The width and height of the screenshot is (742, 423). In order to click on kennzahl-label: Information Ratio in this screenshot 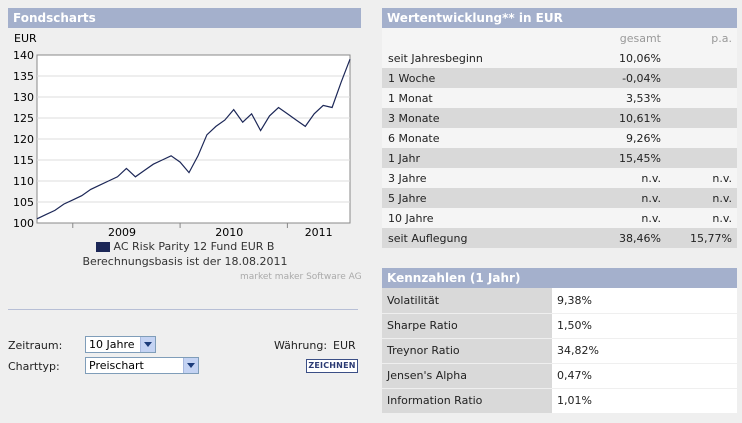, I will do `click(467, 401)`.